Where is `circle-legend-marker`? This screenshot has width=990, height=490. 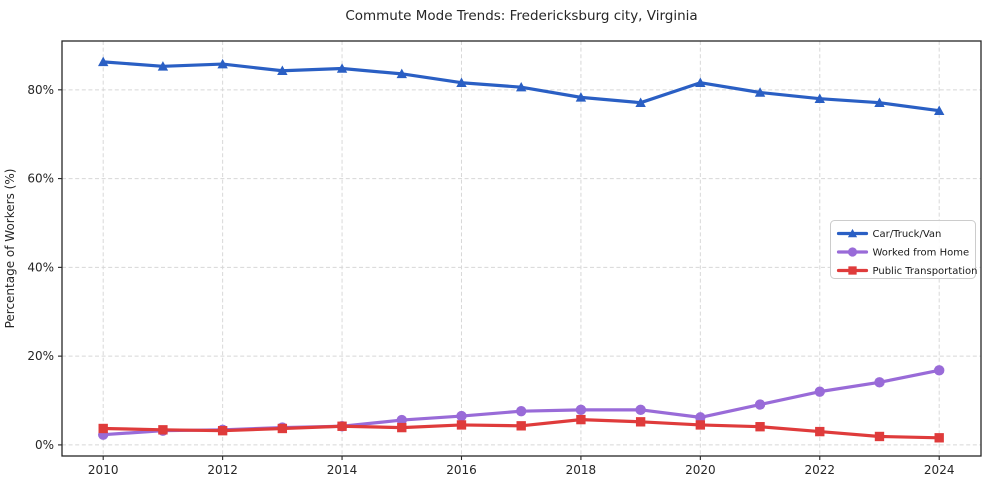 circle-legend-marker is located at coordinates (852, 252).